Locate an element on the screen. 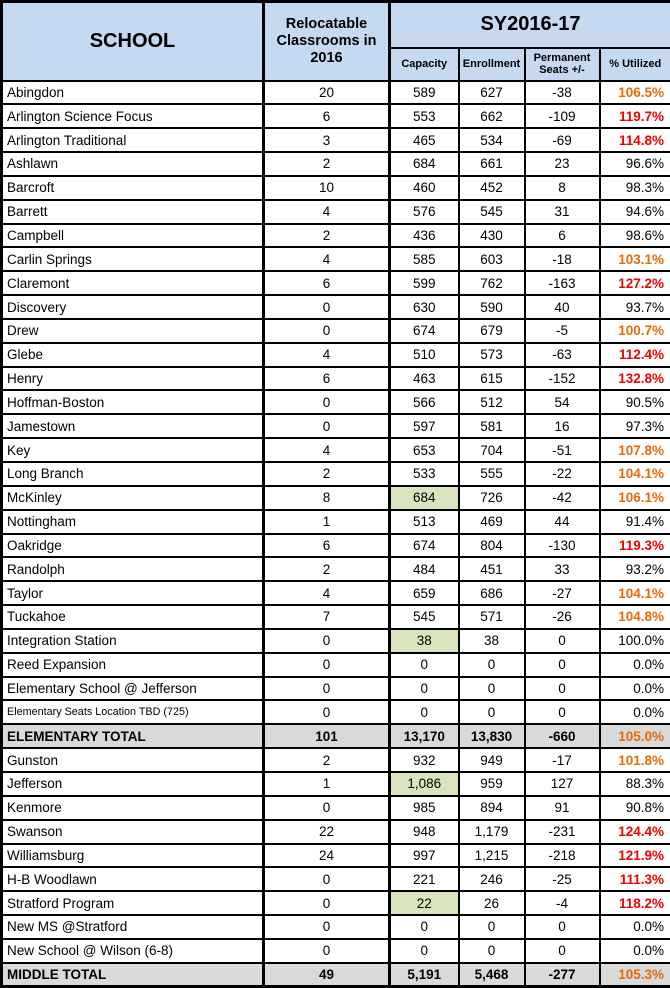  percent-utilized-cell: 118.2% is located at coordinates (635, 903).